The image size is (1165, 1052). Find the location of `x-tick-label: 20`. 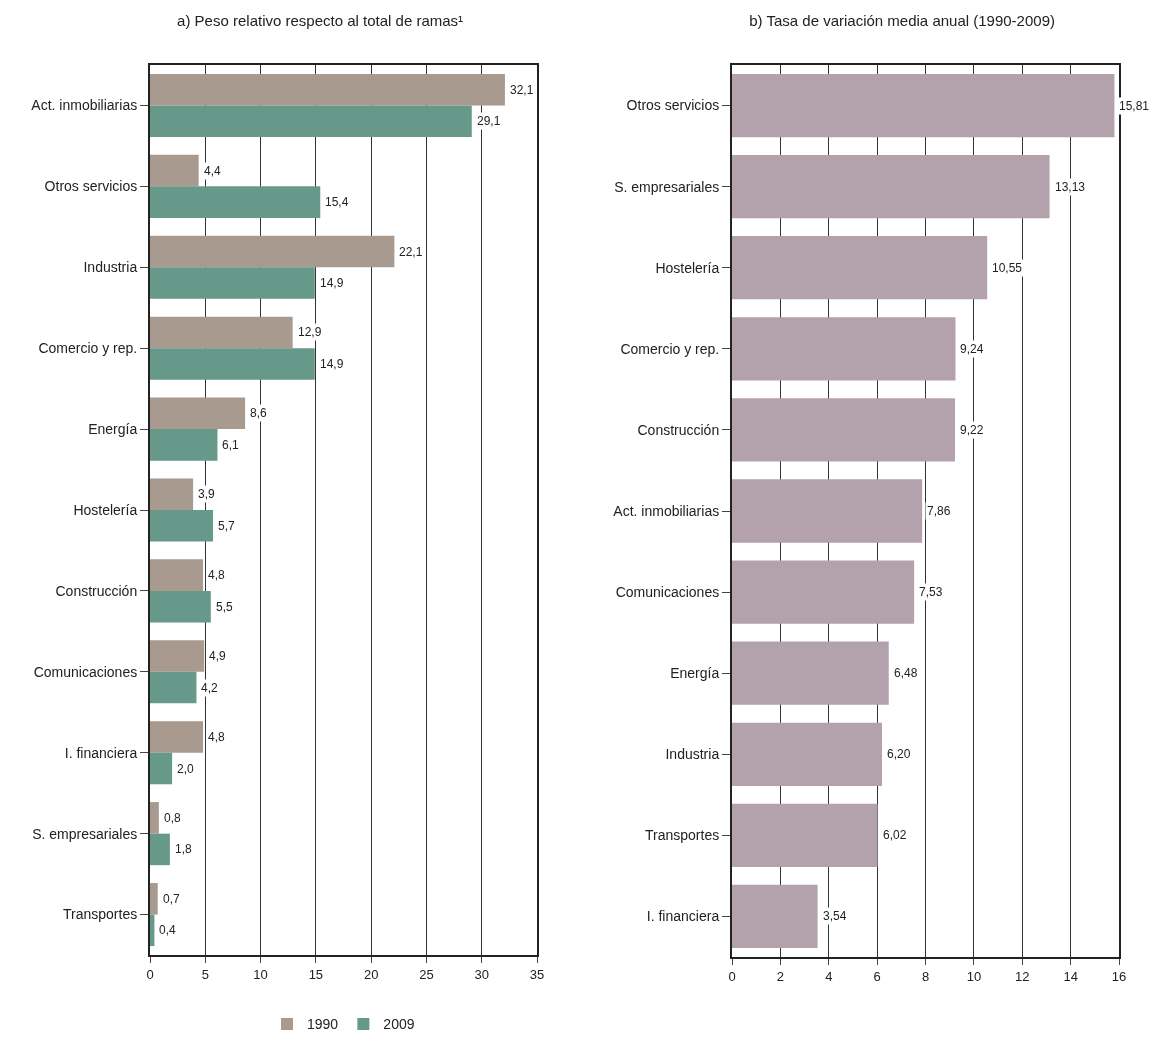

x-tick-label: 20 is located at coordinates (371, 974).